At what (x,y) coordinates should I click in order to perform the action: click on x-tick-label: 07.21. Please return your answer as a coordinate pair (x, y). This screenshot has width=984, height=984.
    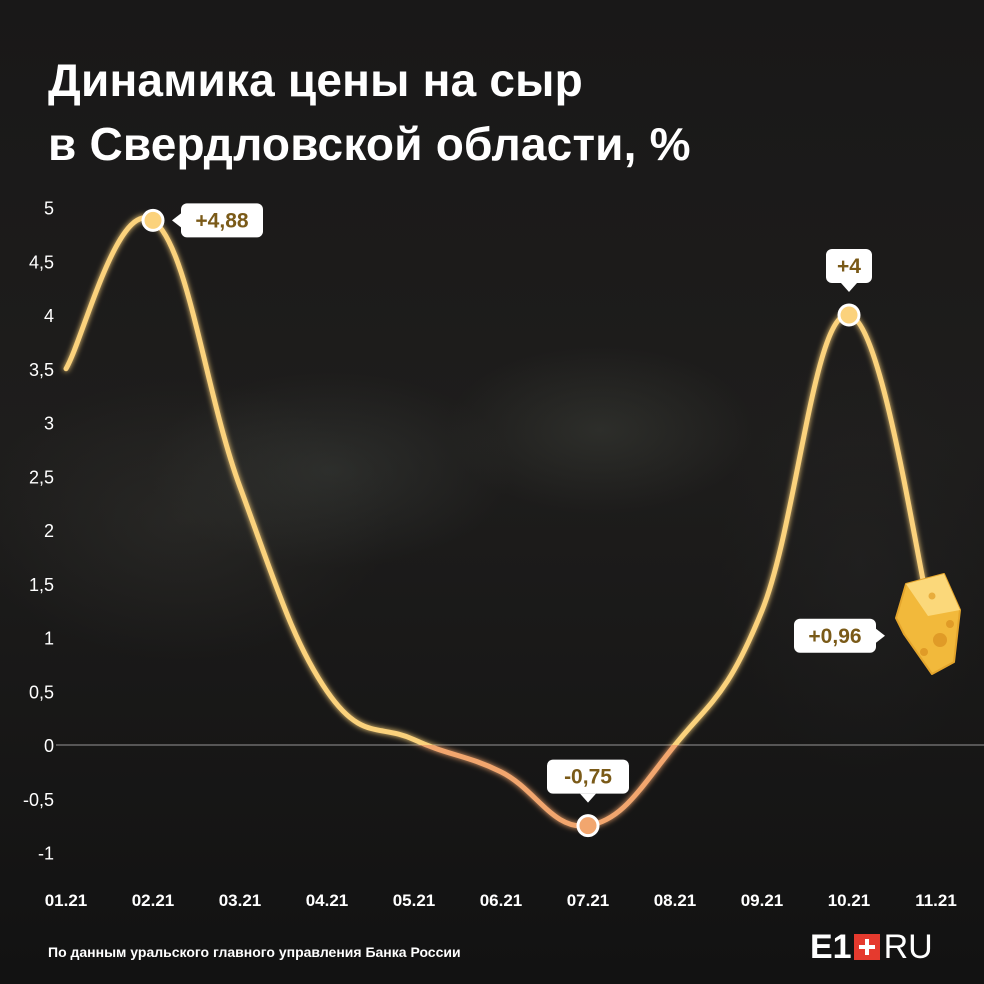
    Looking at the image, I should click on (588, 900).